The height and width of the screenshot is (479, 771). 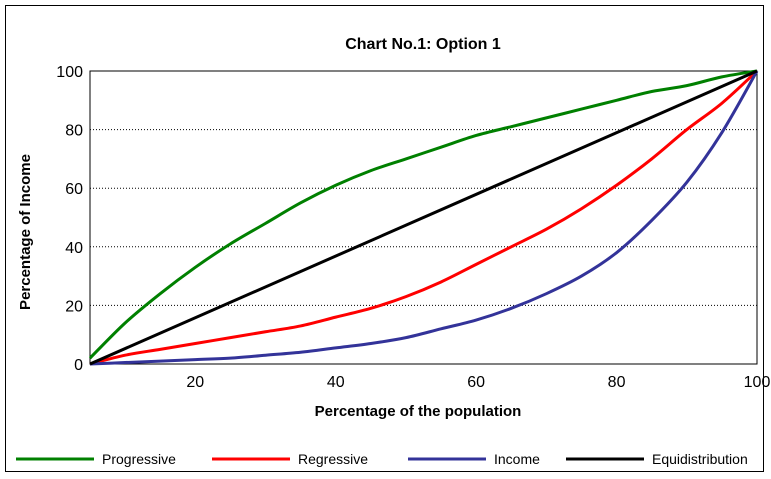 I want to click on y-tick-label: 100, so click(x=69, y=72).